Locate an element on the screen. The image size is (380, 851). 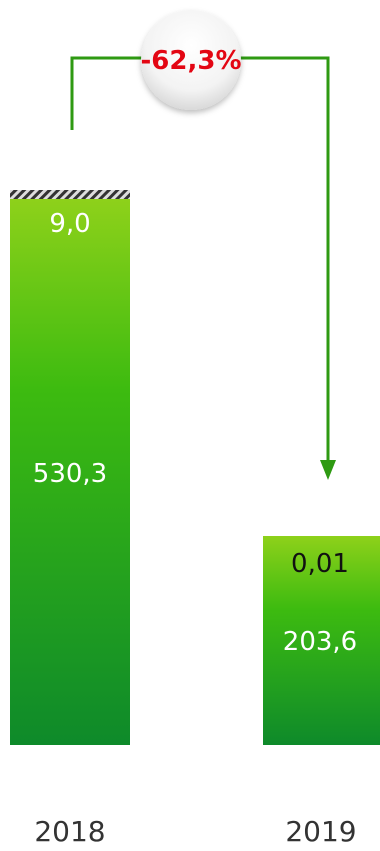
bar-2019-bottom-segment is located at coordinates (321, 640).